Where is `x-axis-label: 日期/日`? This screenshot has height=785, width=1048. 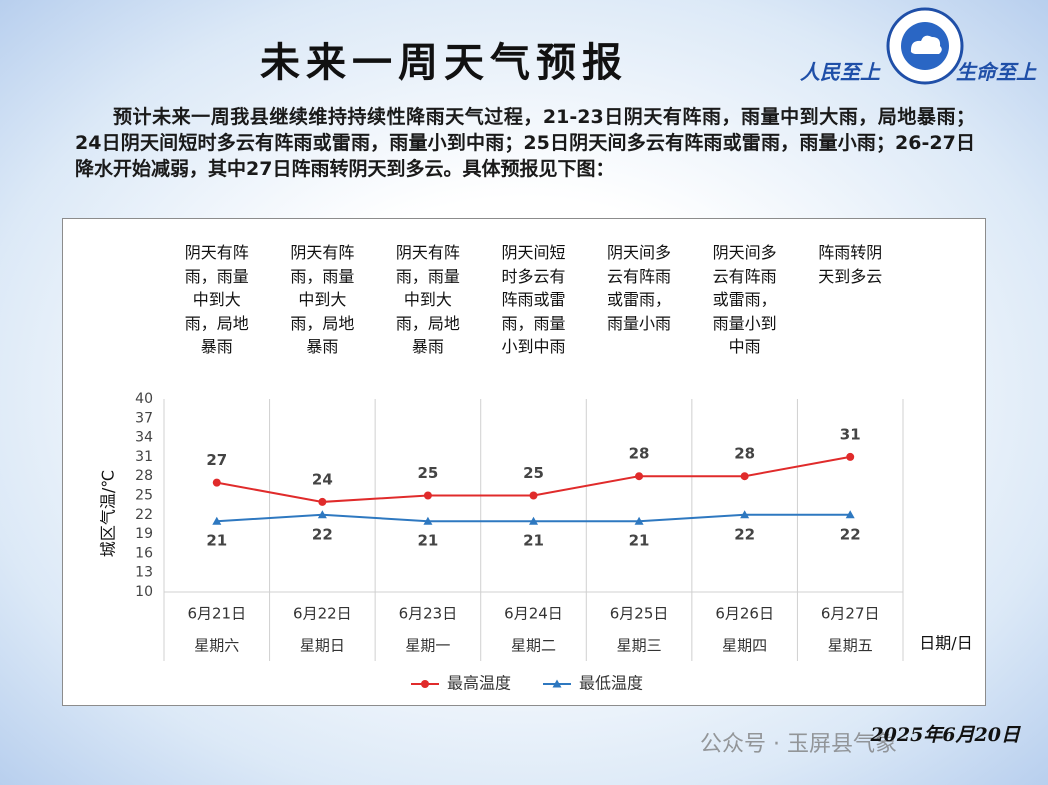
x-axis-label: 日期/日 is located at coordinates (945, 643).